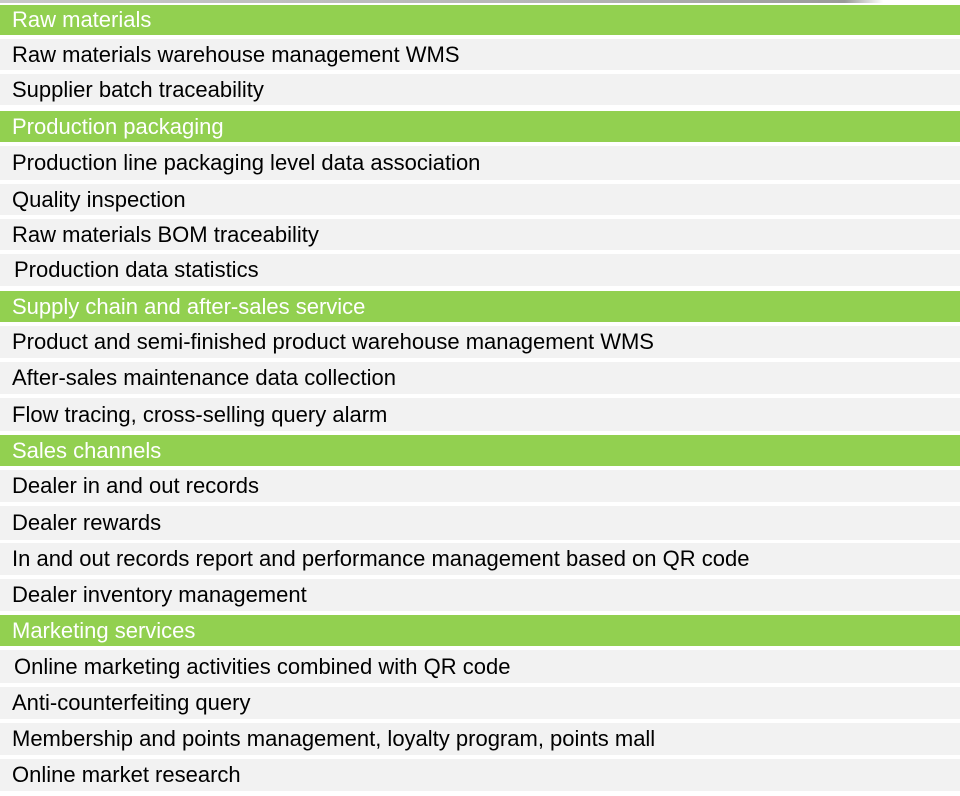  Describe the element at coordinates (165, 234) in the screenshot. I see `item-label: Raw materials BOM traceability` at that location.